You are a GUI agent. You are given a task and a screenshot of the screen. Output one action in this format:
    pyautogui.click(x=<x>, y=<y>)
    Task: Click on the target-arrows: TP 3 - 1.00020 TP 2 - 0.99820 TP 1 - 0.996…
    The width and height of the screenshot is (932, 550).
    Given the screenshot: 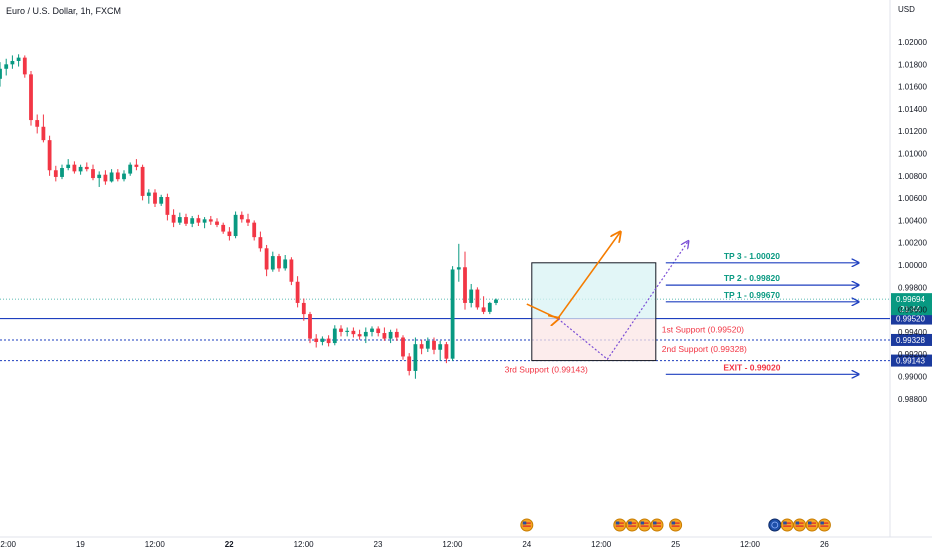 What is the action you would take?
    pyautogui.click(x=761, y=313)
    